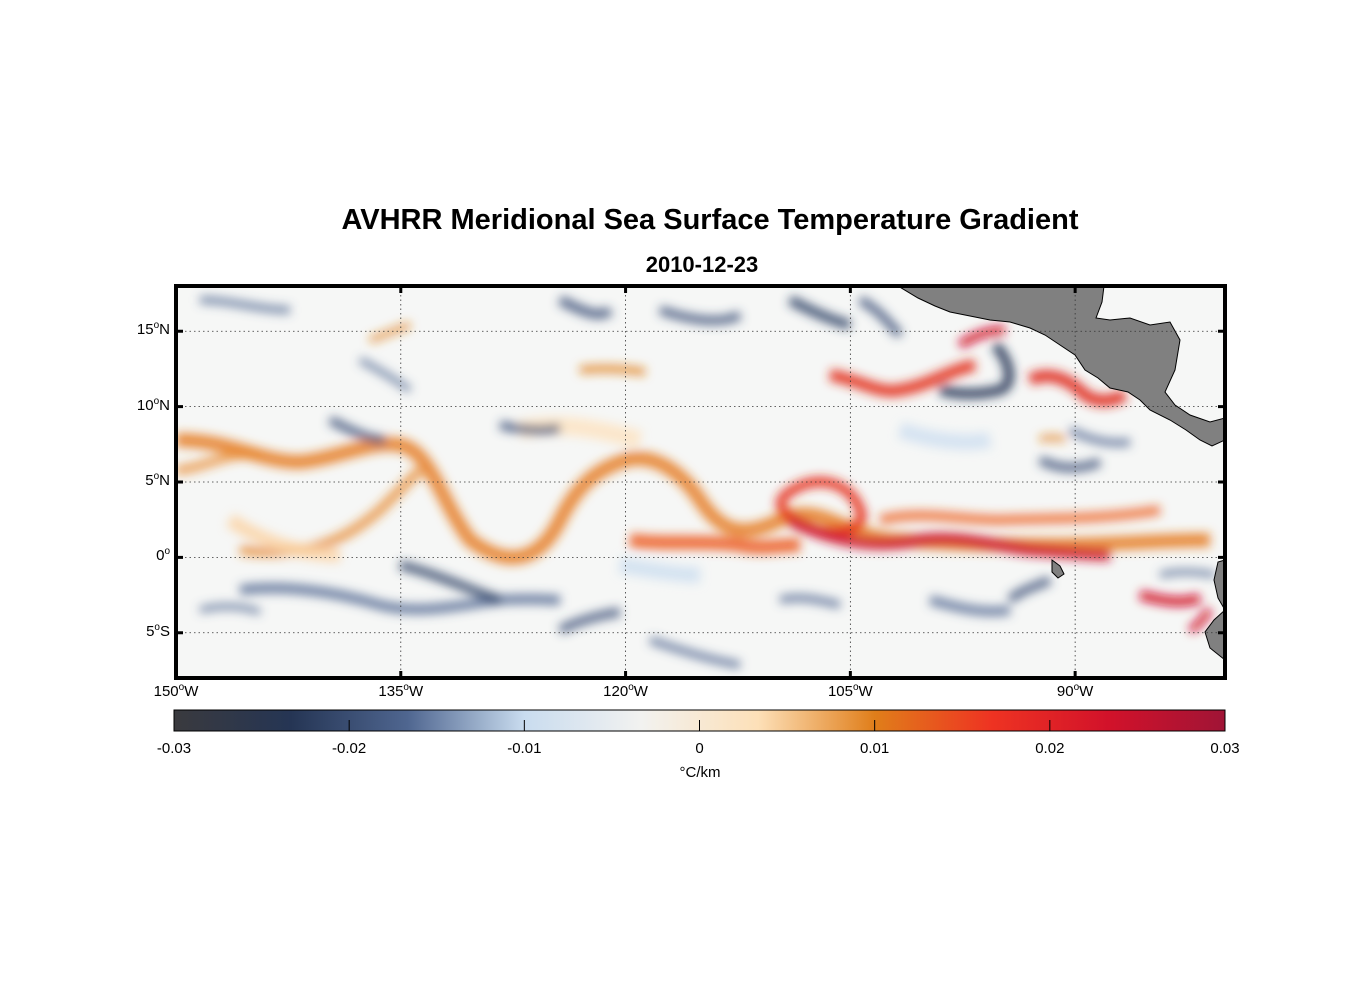  What do you see at coordinates (850, 691) in the screenshot?
I see `lon-tick-label: 105oW` at bounding box center [850, 691].